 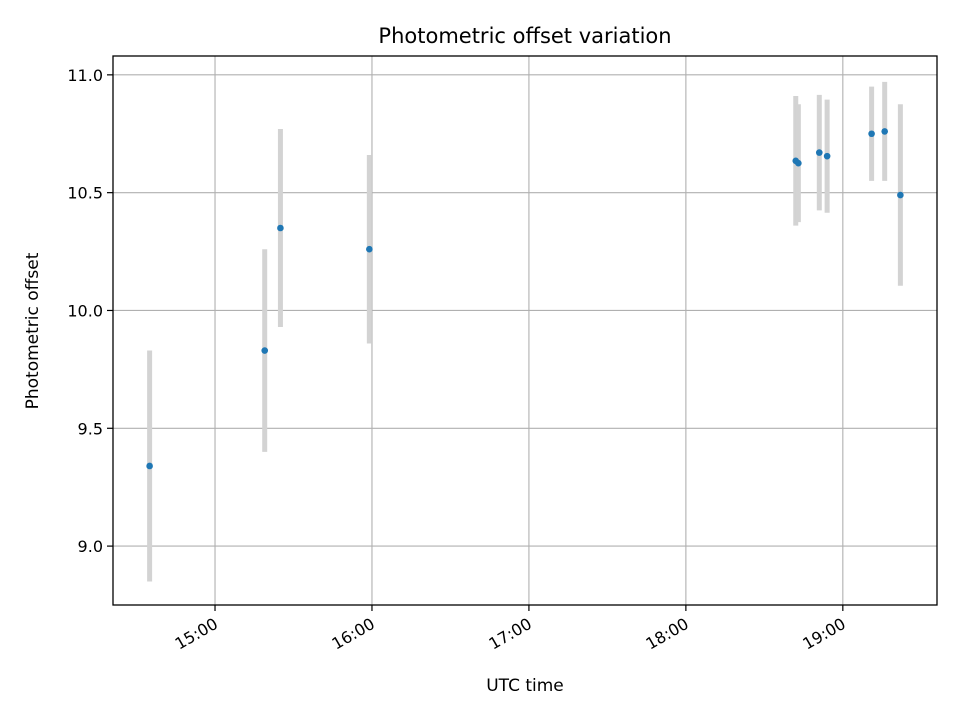 What do you see at coordinates (524, 36) in the screenshot?
I see `chart-title: Photometric offset variation` at bounding box center [524, 36].